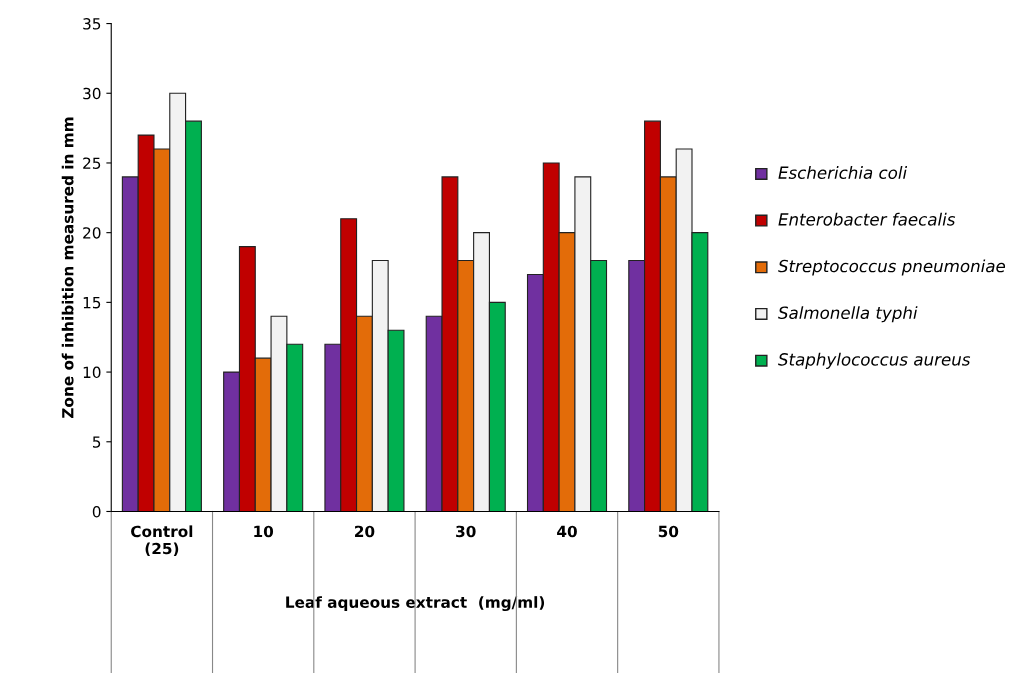  I want to click on y-tick-label: 20, so click(92, 233).